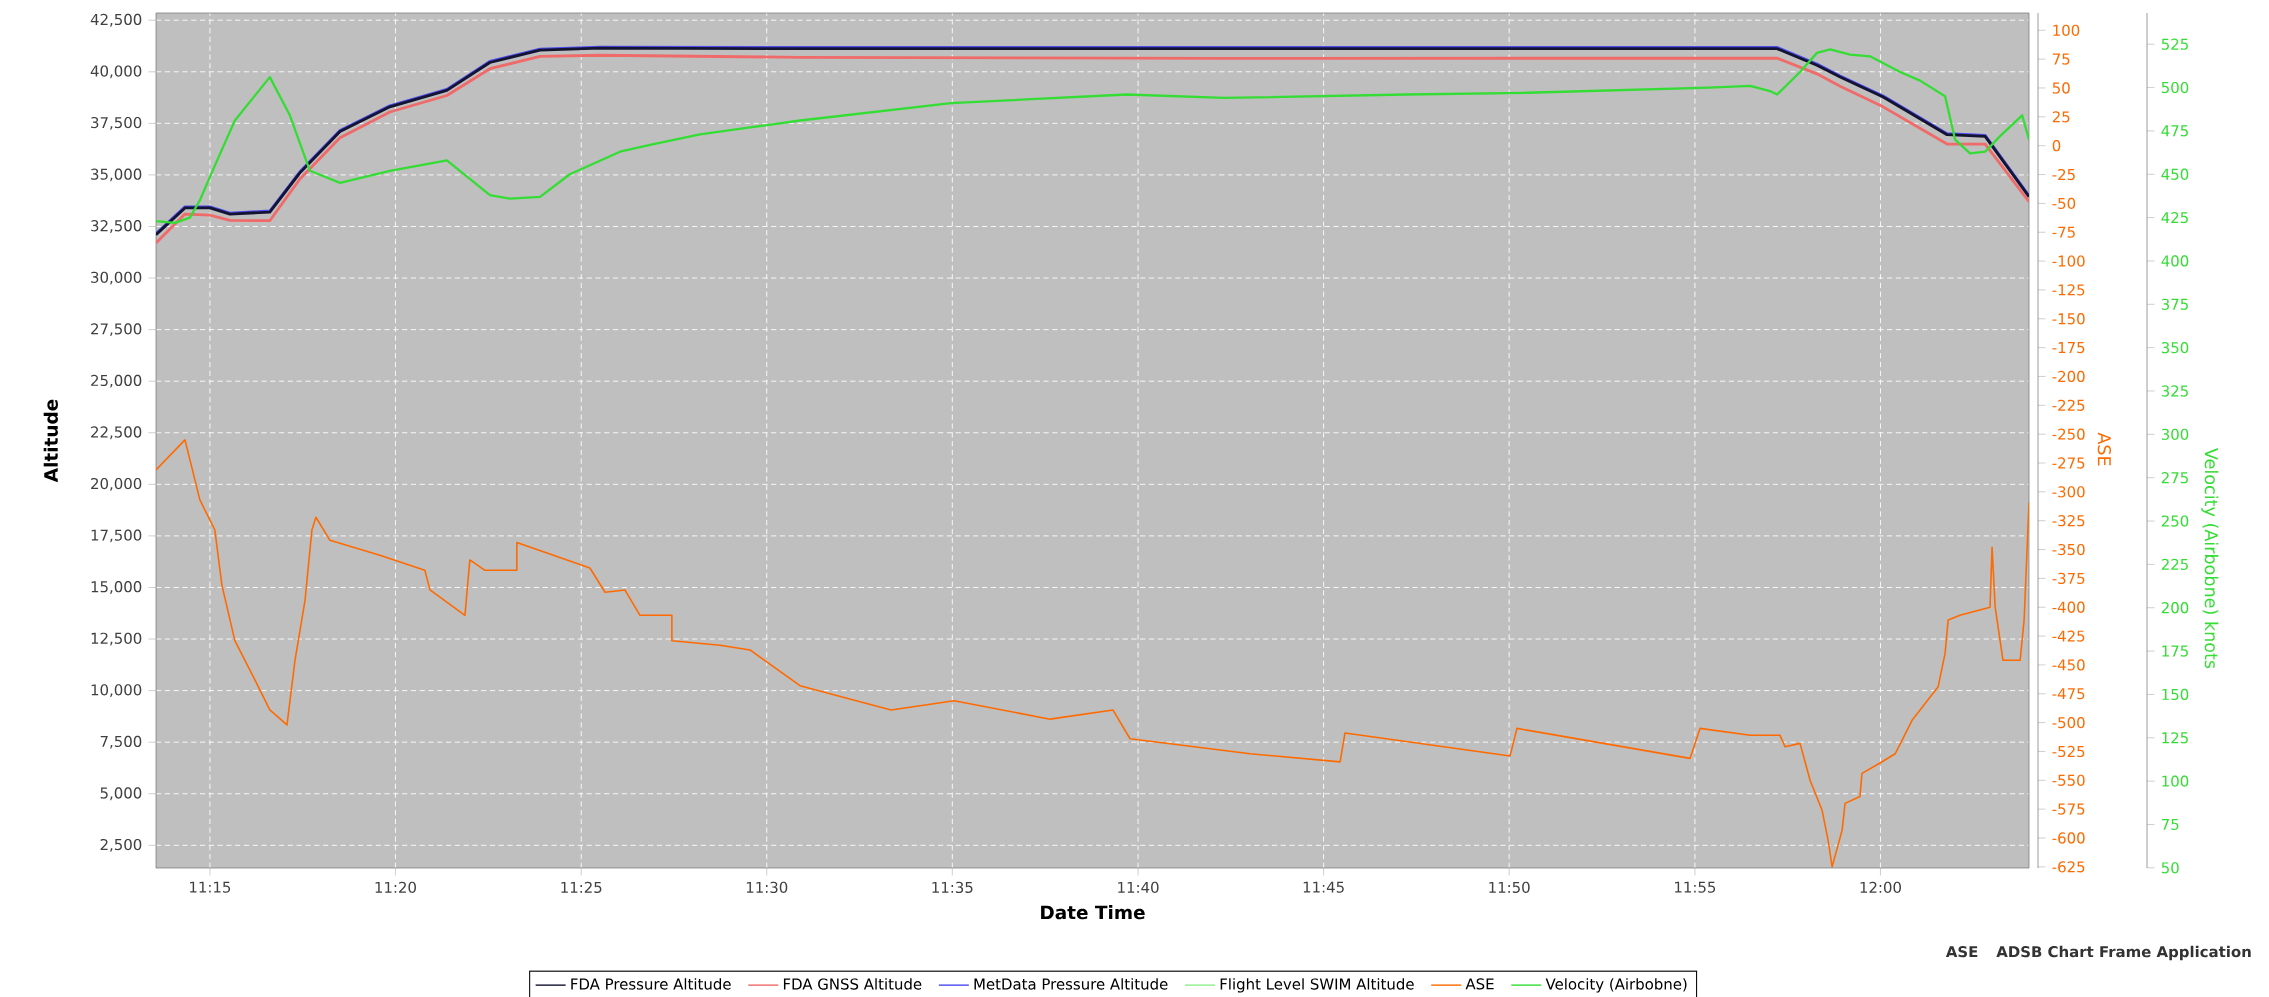 This screenshot has height=997, width=2269. What do you see at coordinates (121, 742) in the screenshot?
I see `y-tick-label: 7,500` at bounding box center [121, 742].